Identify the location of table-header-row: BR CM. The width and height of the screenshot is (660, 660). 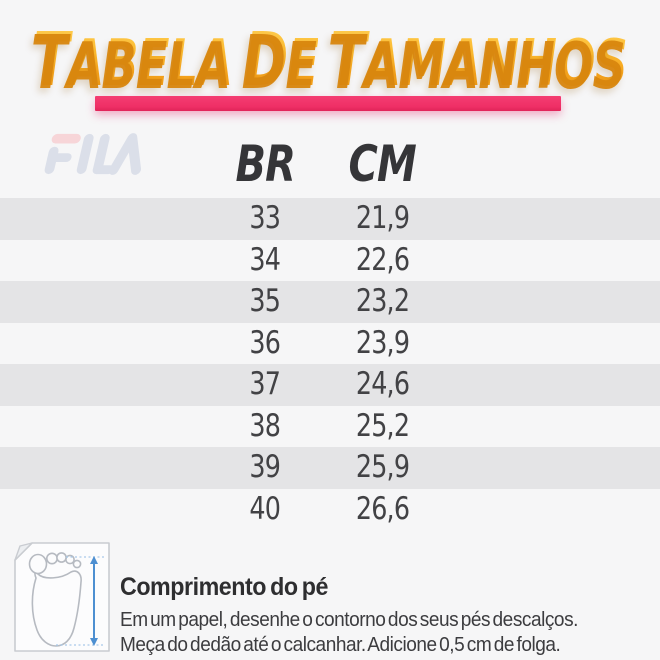
(330, 164).